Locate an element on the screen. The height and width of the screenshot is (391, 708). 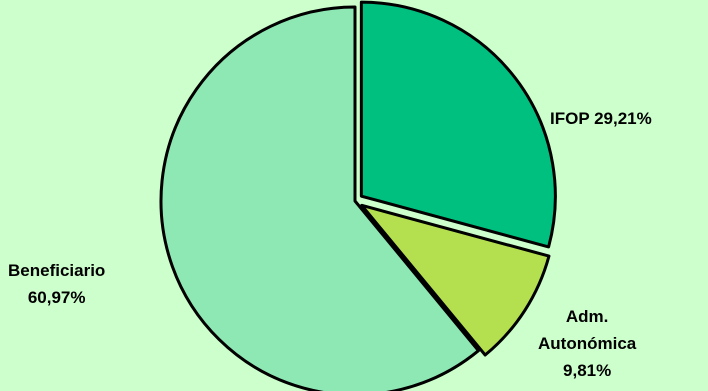
slice-label-adm-line-2: Autonómica is located at coordinates (587, 343).